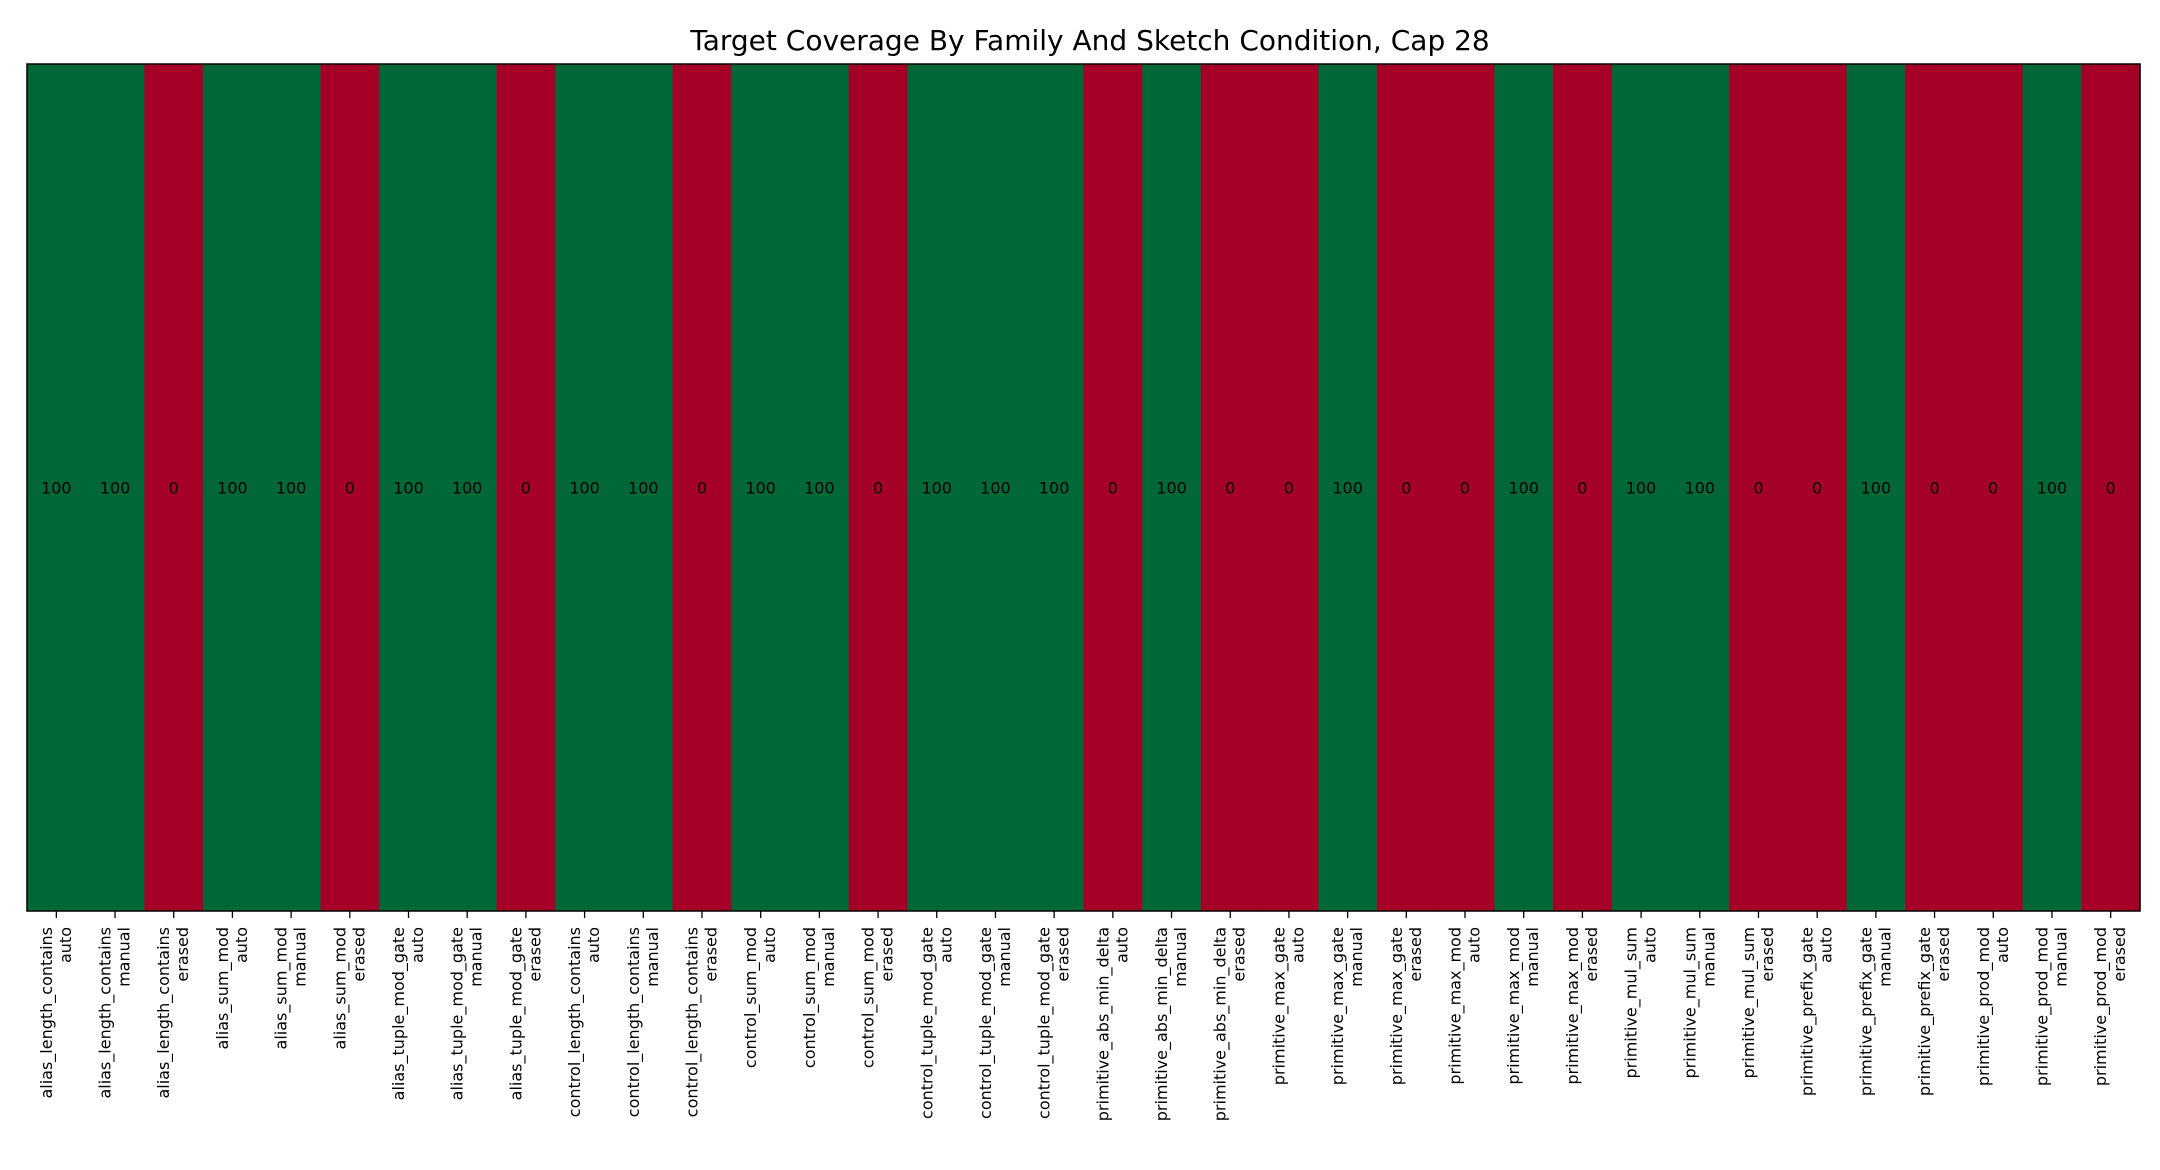 Image resolution: width=2160 pixels, height=1170 pixels. What do you see at coordinates (751, 997) in the screenshot?
I see `x-tick-label-family: control_sum_mod` at bounding box center [751, 997].